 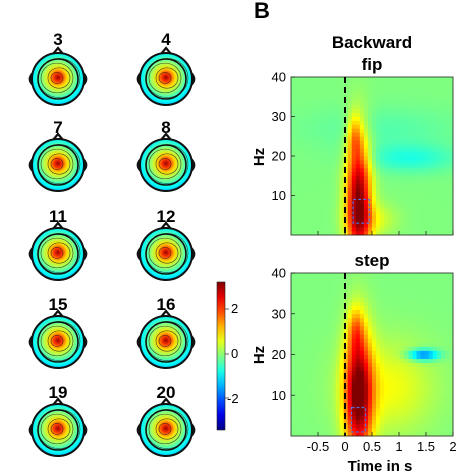 What do you see at coordinates (372, 355) in the screenshot?
I see `heatmap-cells` at bounding box center [372, 355].